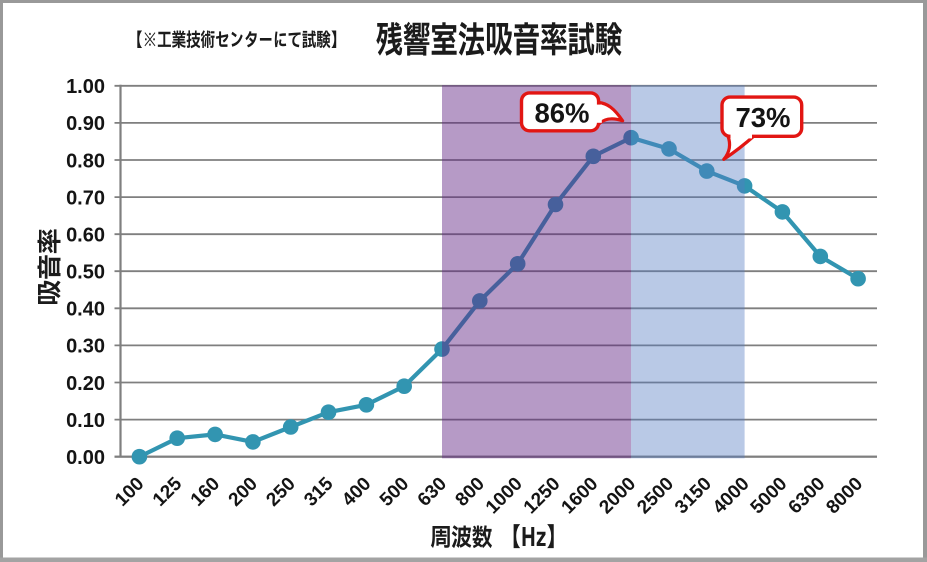  Describe the element at coordinates (85, 310) in the screenshot. I see `svg-text: 0.40` at that location.